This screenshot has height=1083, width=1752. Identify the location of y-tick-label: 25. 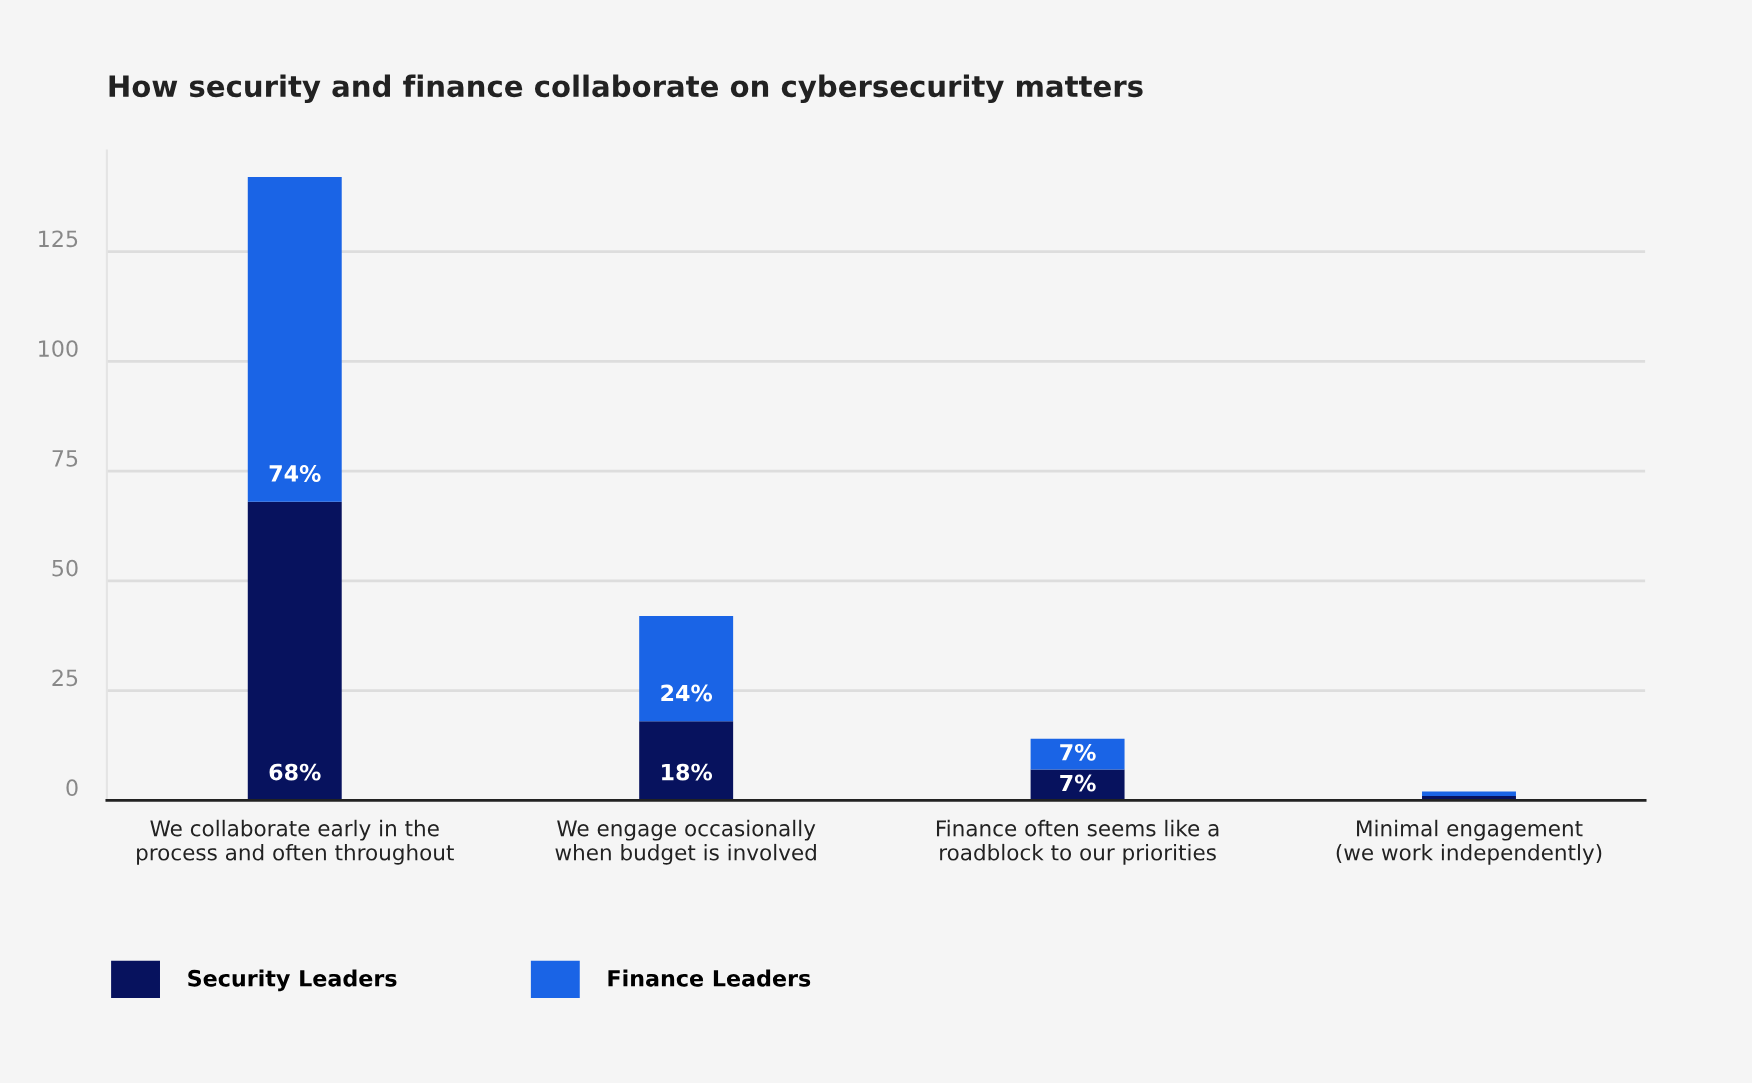
(65, 678).